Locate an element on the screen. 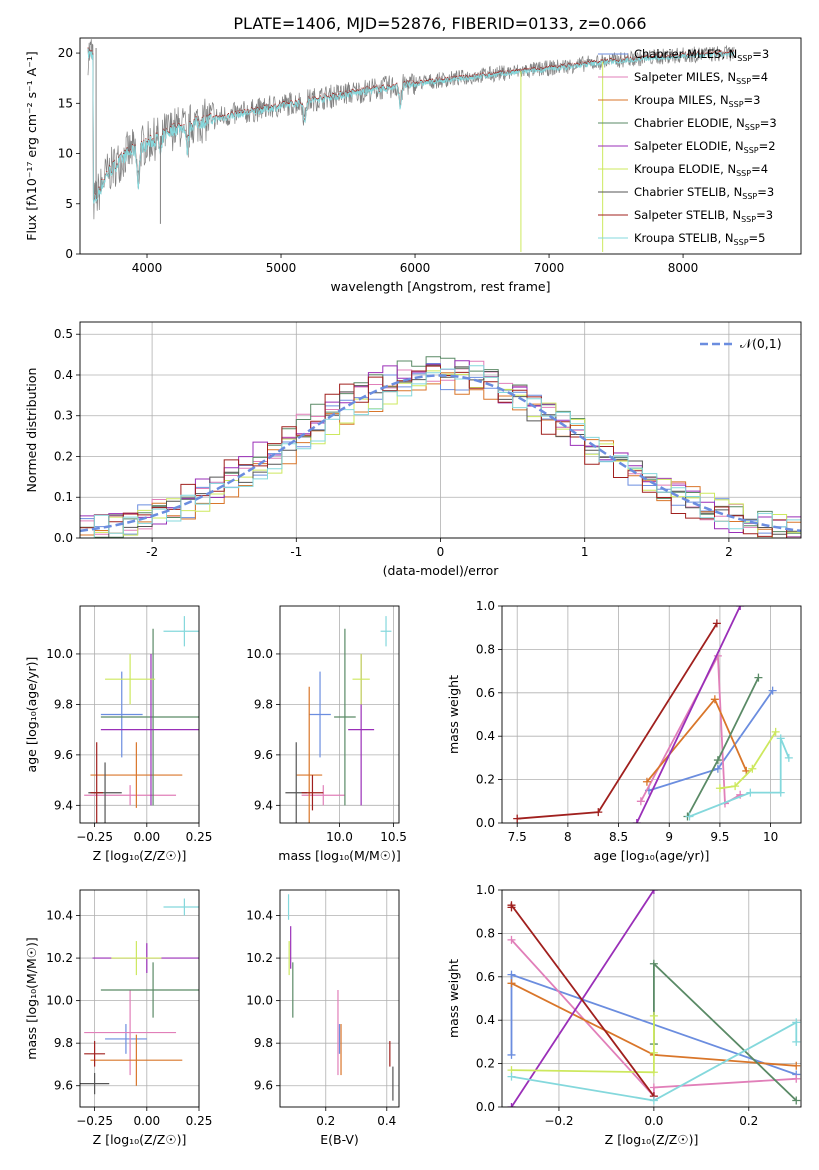  x-tick-label: 0.4 is located at coordinates (386, 1121).